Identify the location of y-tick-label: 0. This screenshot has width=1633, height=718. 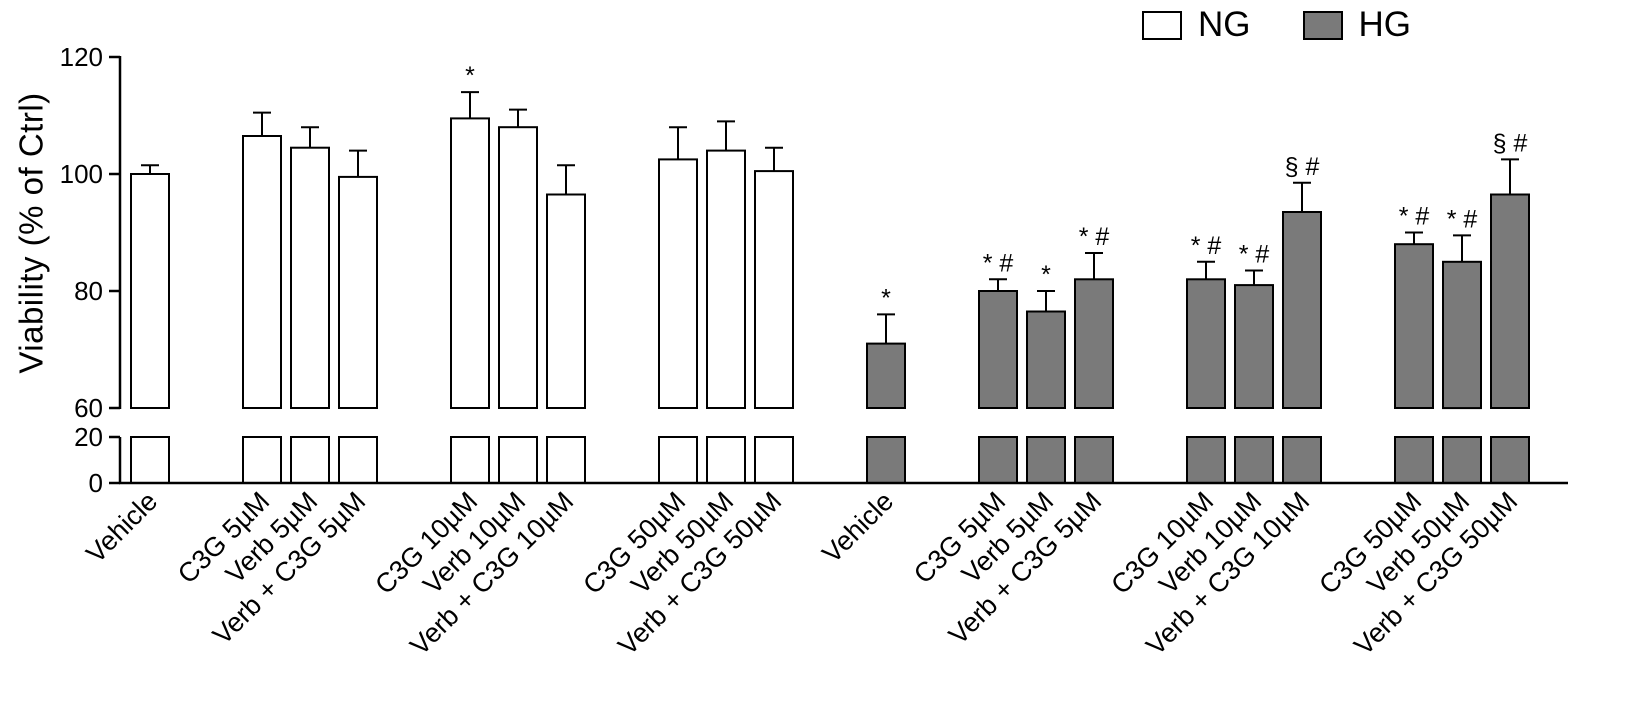
(96, 483).